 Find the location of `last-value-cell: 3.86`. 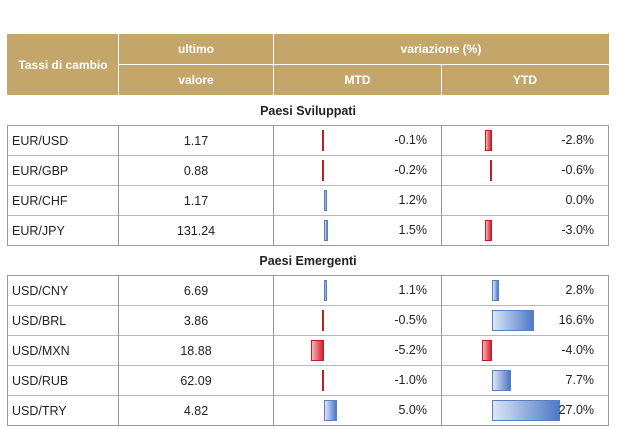

last-value-cell: 3.86 is located at coordinates (196, 320).